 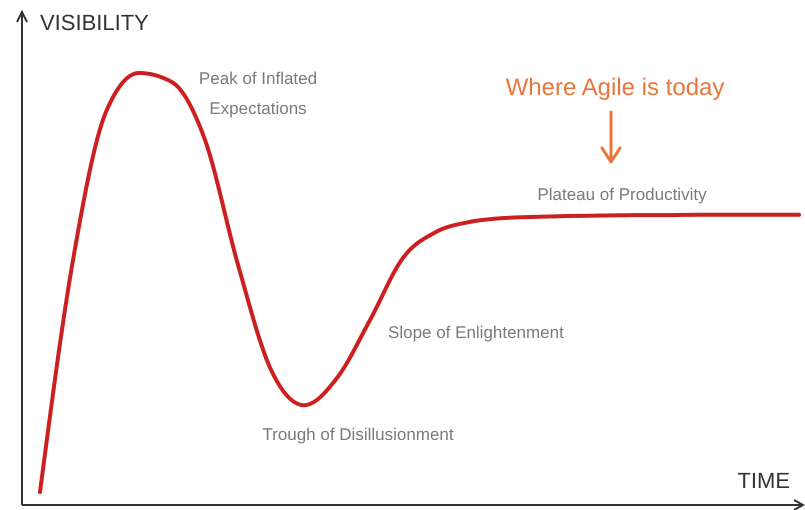 What do you see at coordinates (476, 332) in the screenshot?
I see `annotation: Slope of Enlightenment` at bounding box center [476, 332].